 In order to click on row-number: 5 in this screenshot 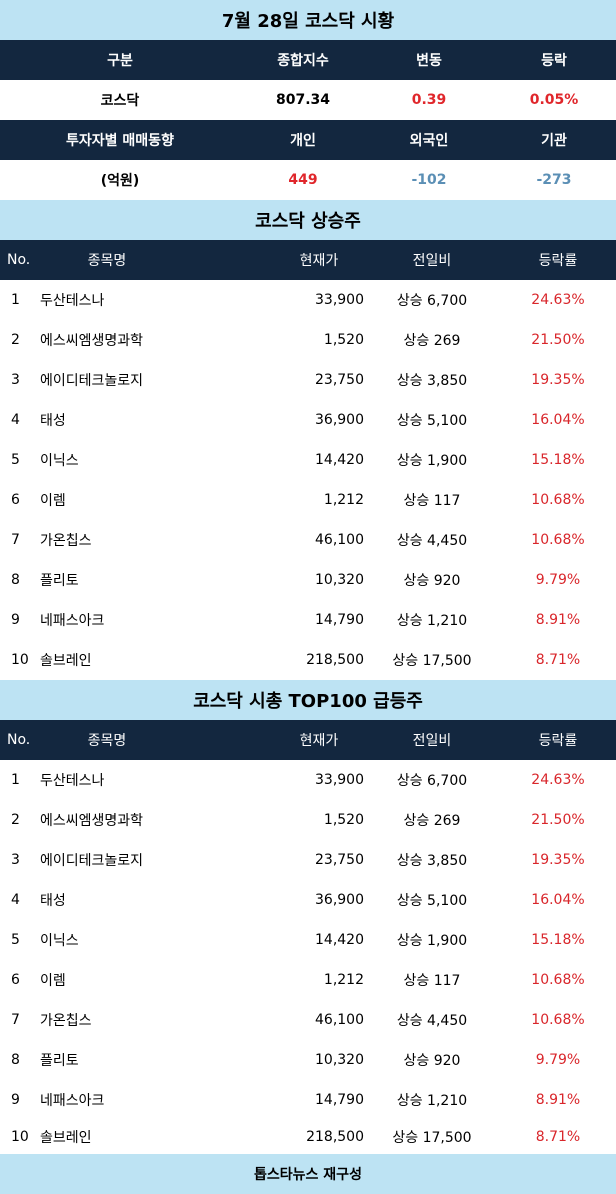, I will do `click(15, 460)`.